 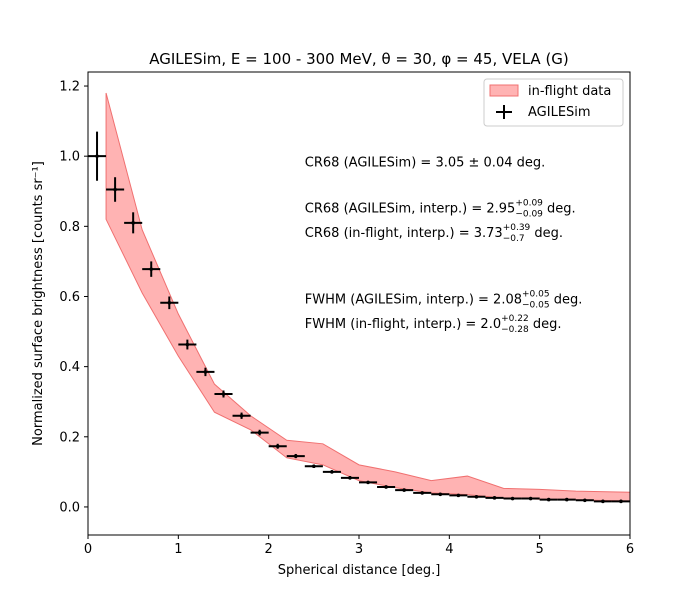 What do you see at coordinates (69, 437) in the screenshot?
I see `y-tick-label: 0.2` at bounding box center [69, 437].